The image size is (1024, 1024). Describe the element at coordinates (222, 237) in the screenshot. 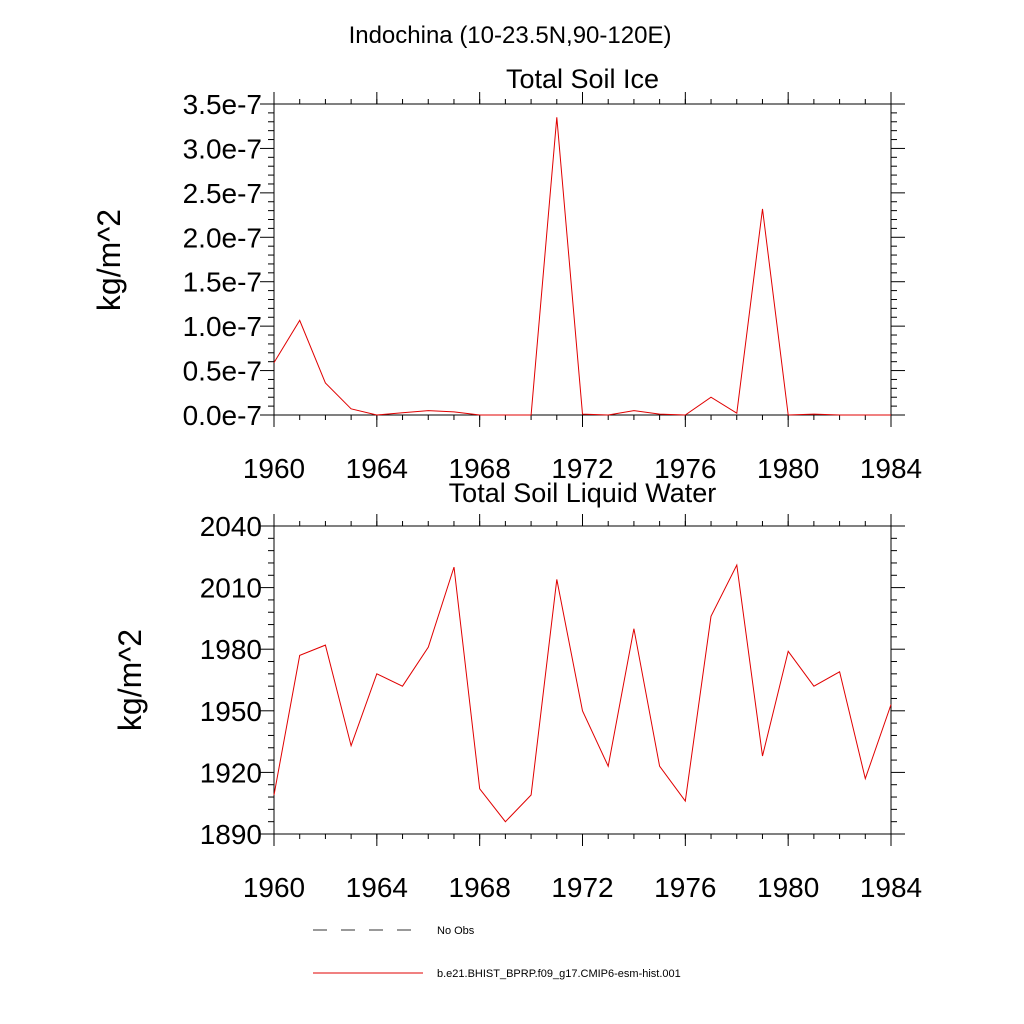

I see `y-tick-label: 2.0e-7` at that location.